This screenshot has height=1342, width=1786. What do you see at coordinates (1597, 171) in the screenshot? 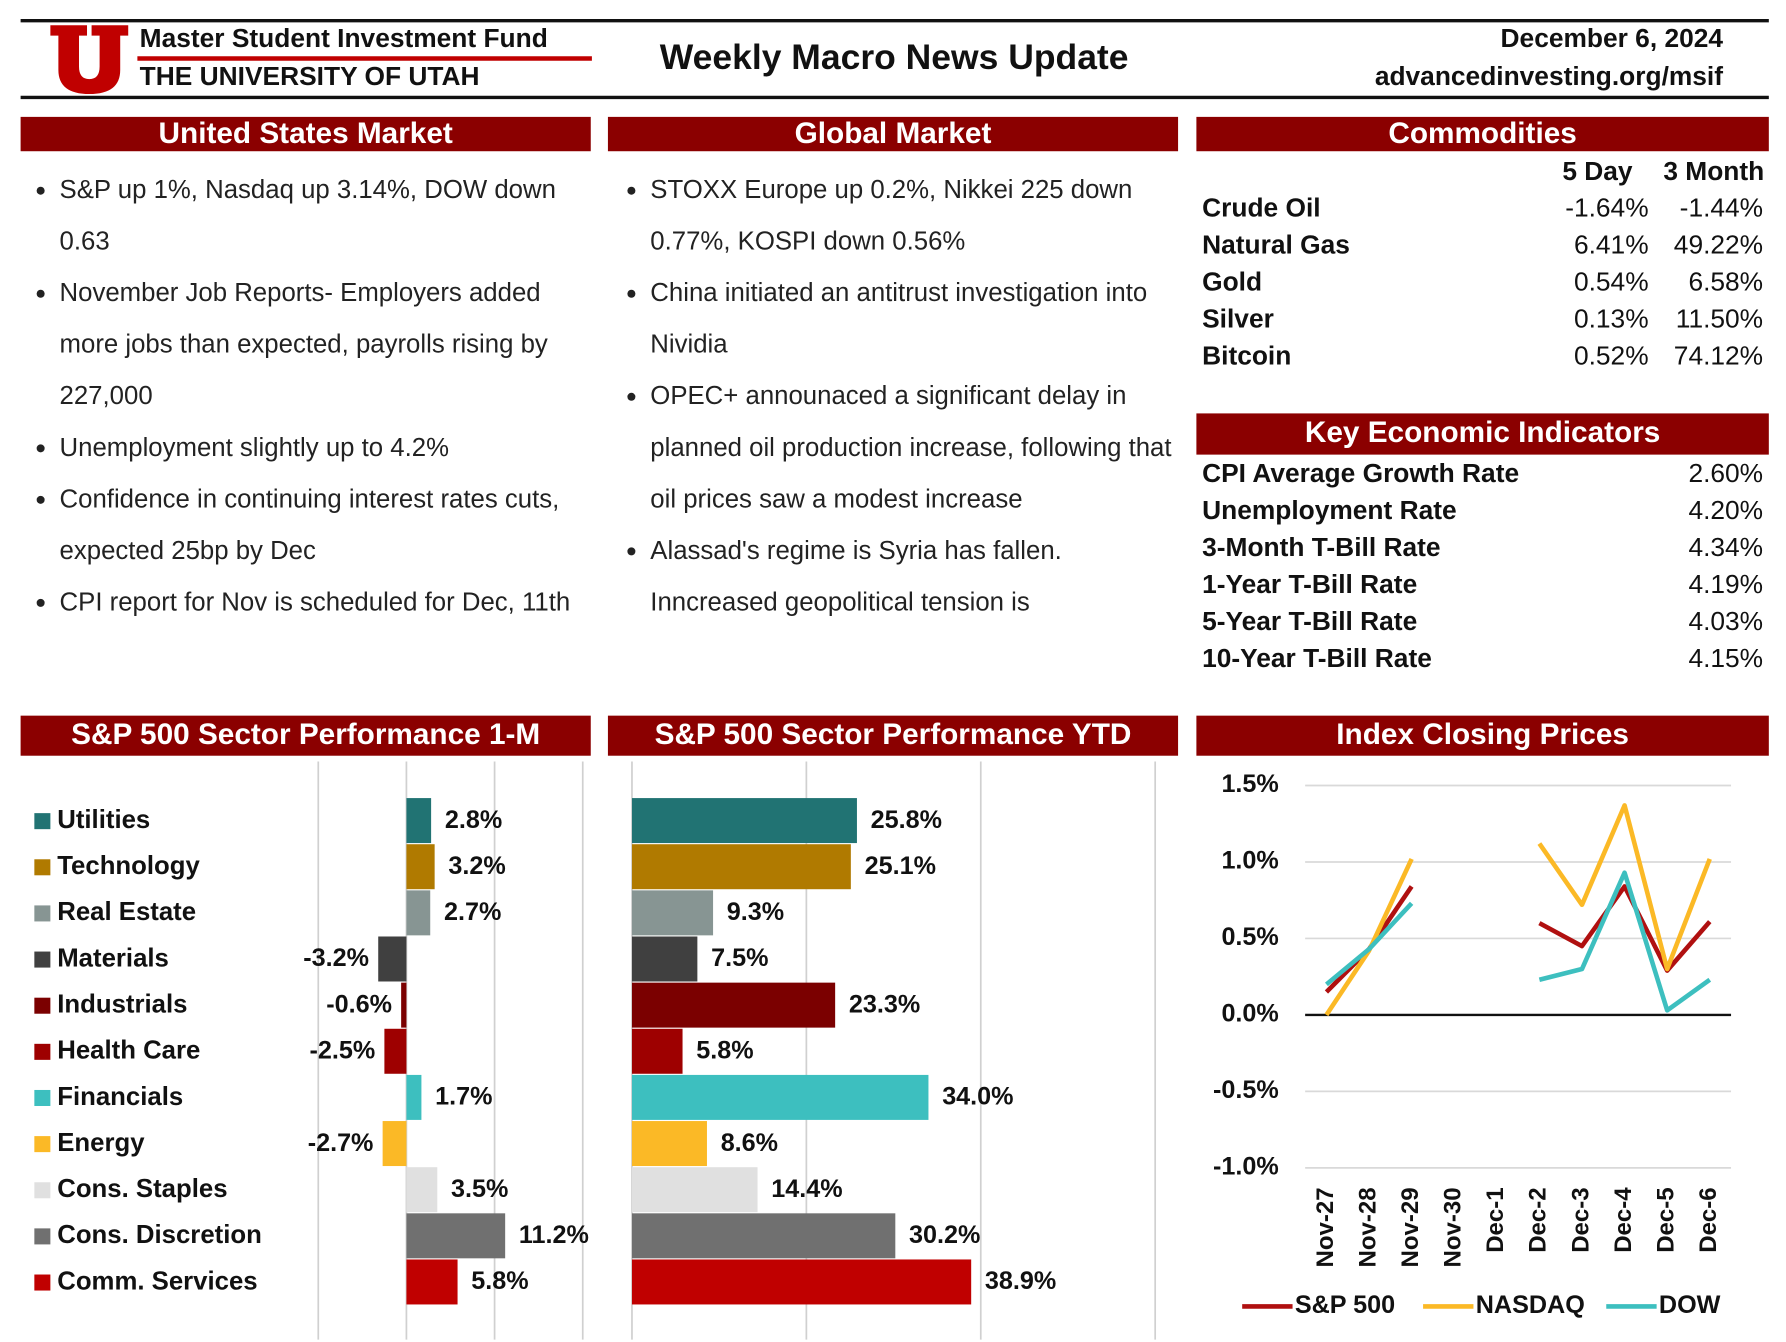
I see `column-header: 5 Day` at bounding box center [1597, 171].